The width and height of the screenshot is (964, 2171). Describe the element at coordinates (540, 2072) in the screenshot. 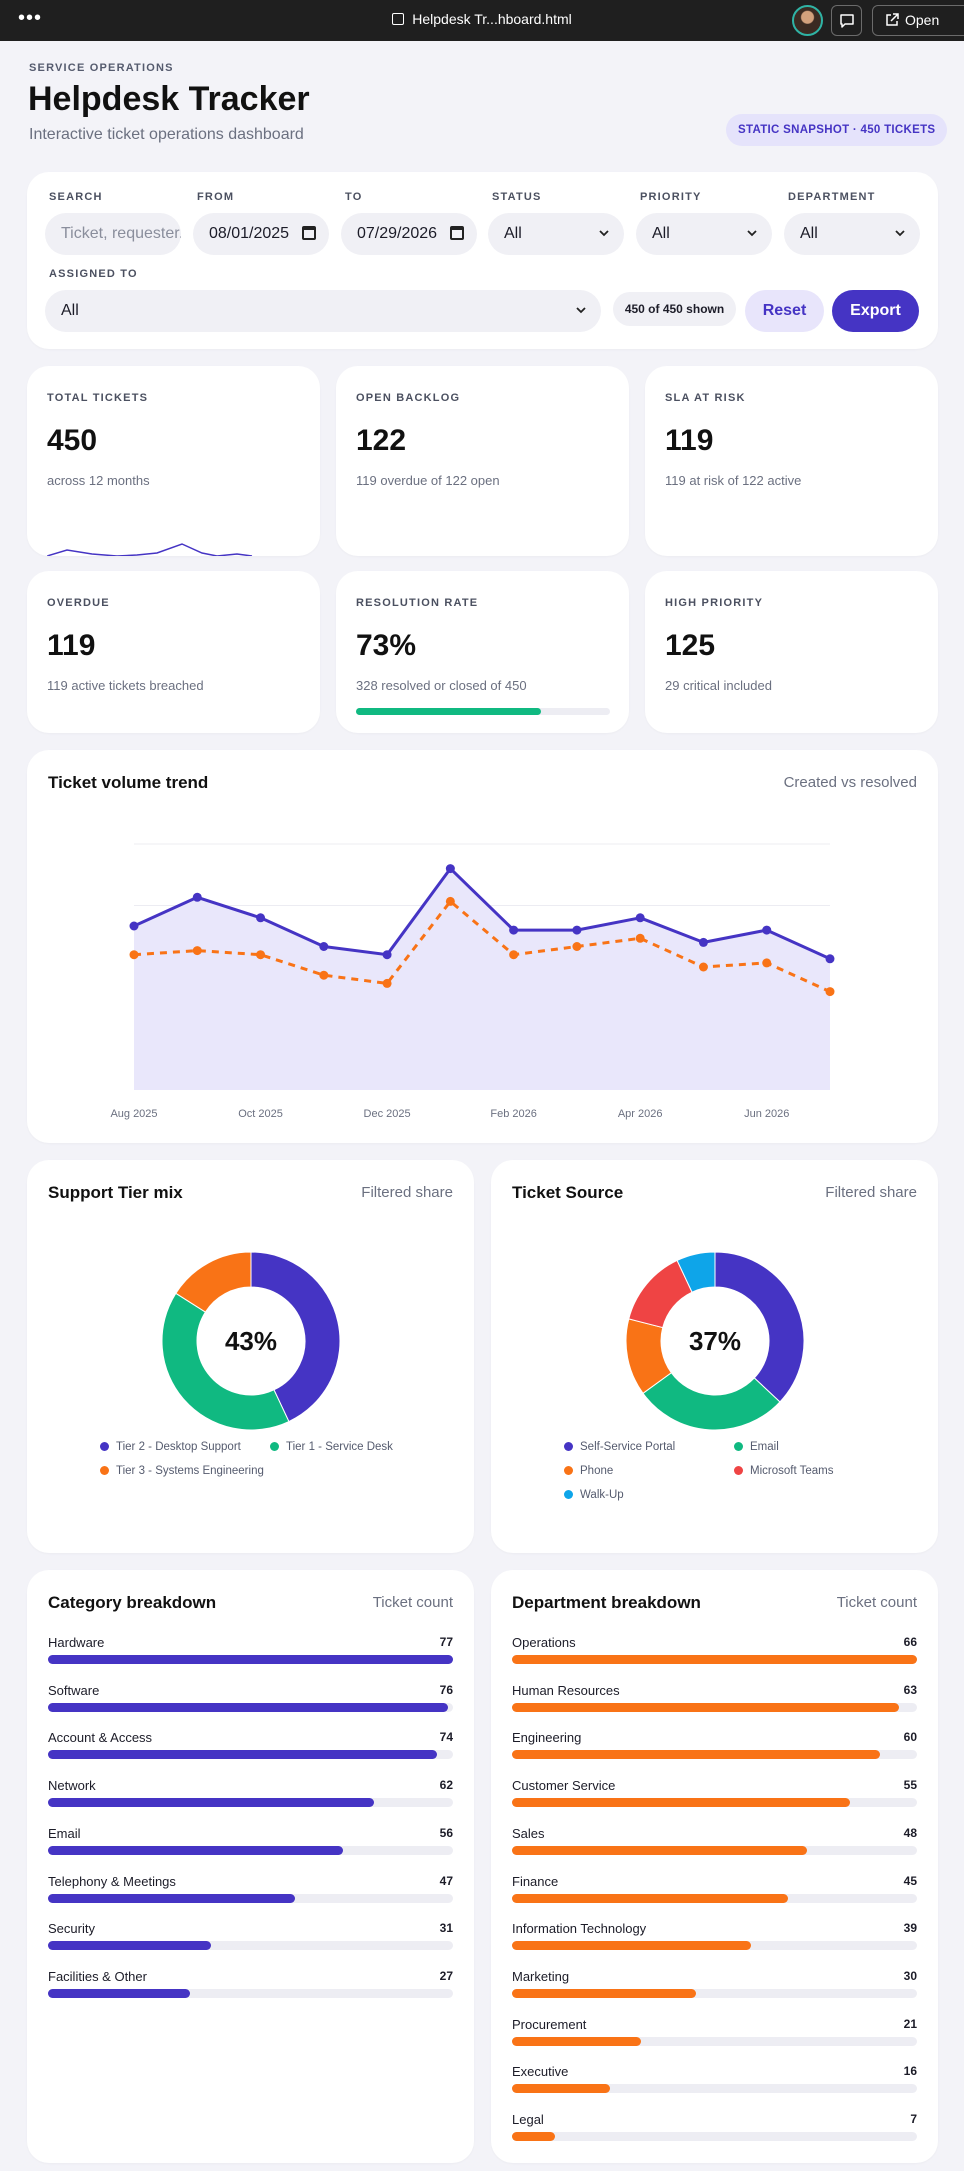

I see `breakdown-label: Executive` at that location.